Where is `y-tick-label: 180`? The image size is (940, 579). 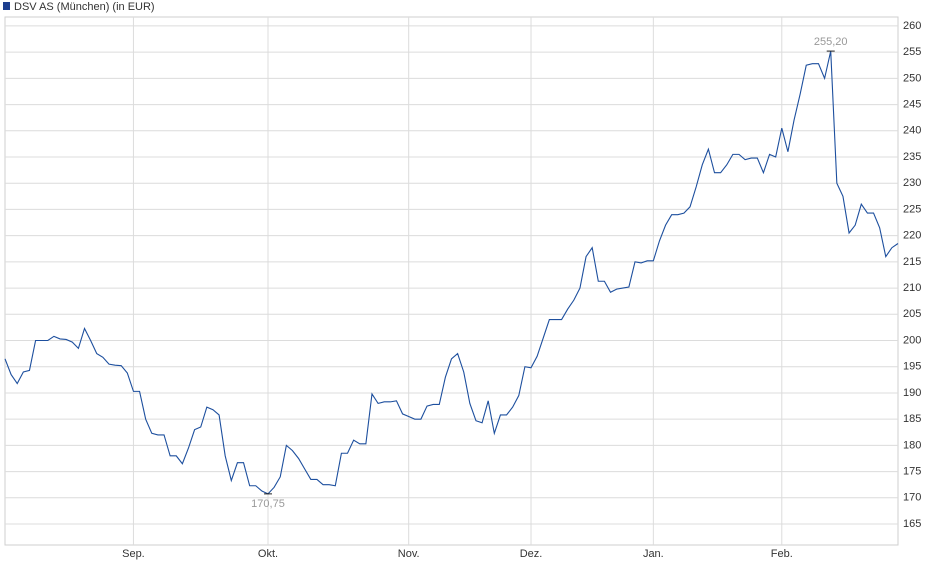
y-tick-label: 180 is located at coordinates (912, 445).